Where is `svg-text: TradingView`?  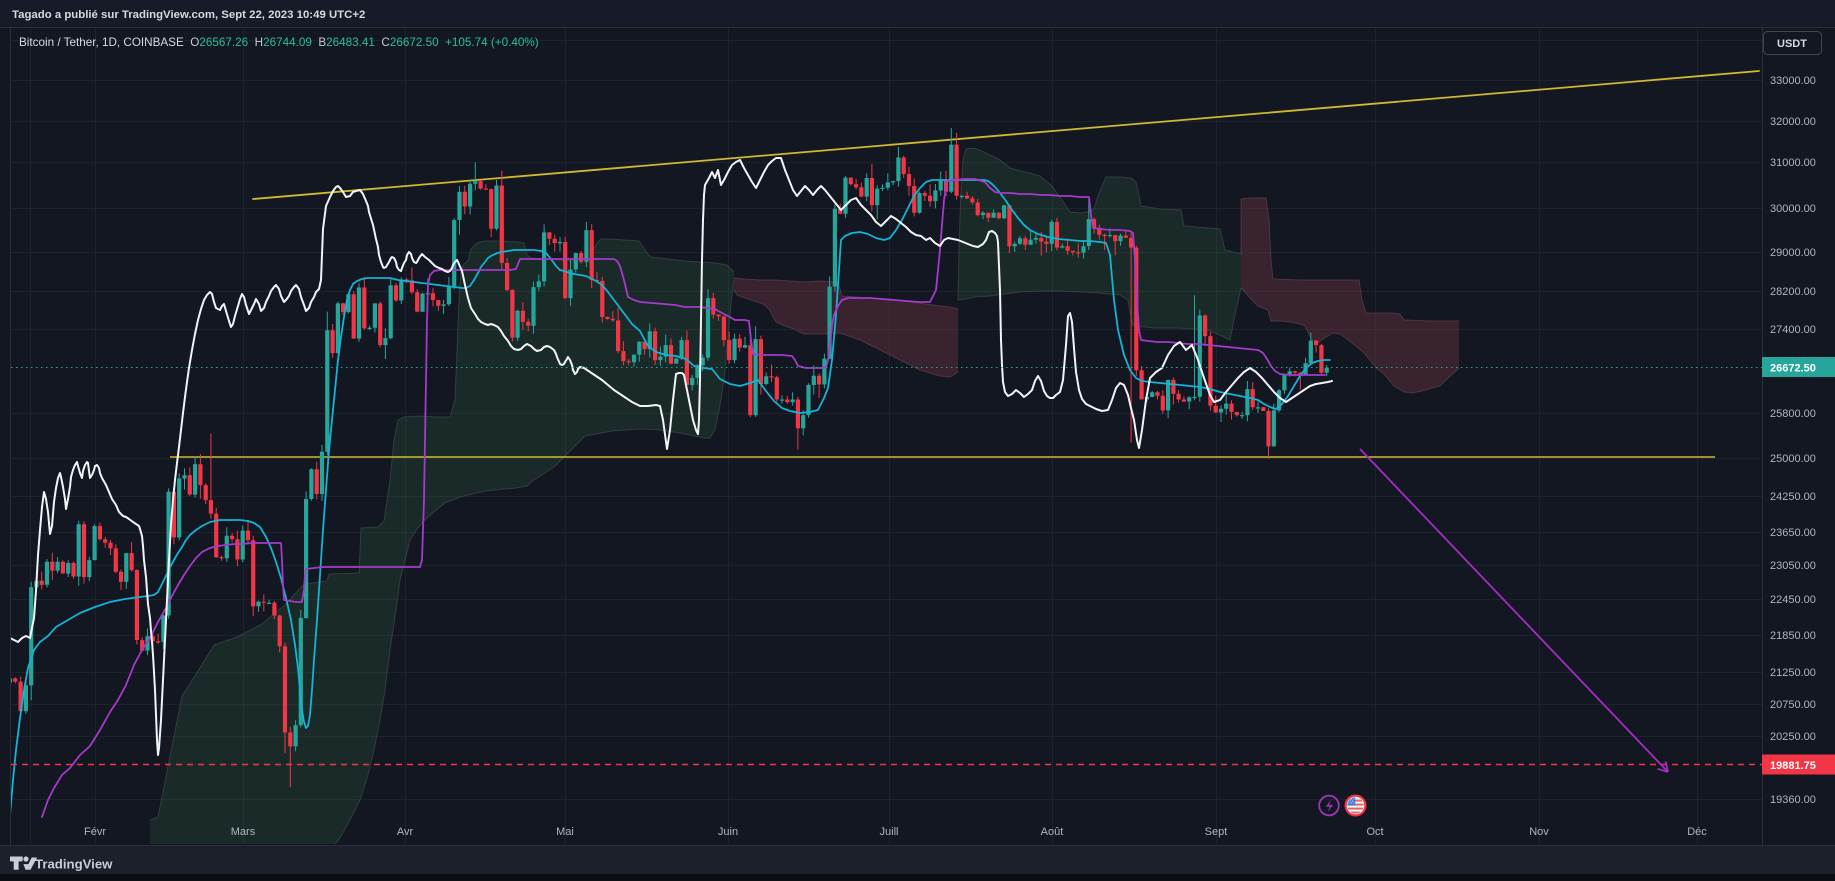
svg-text: TradingView is located at coordinates (74, 864).